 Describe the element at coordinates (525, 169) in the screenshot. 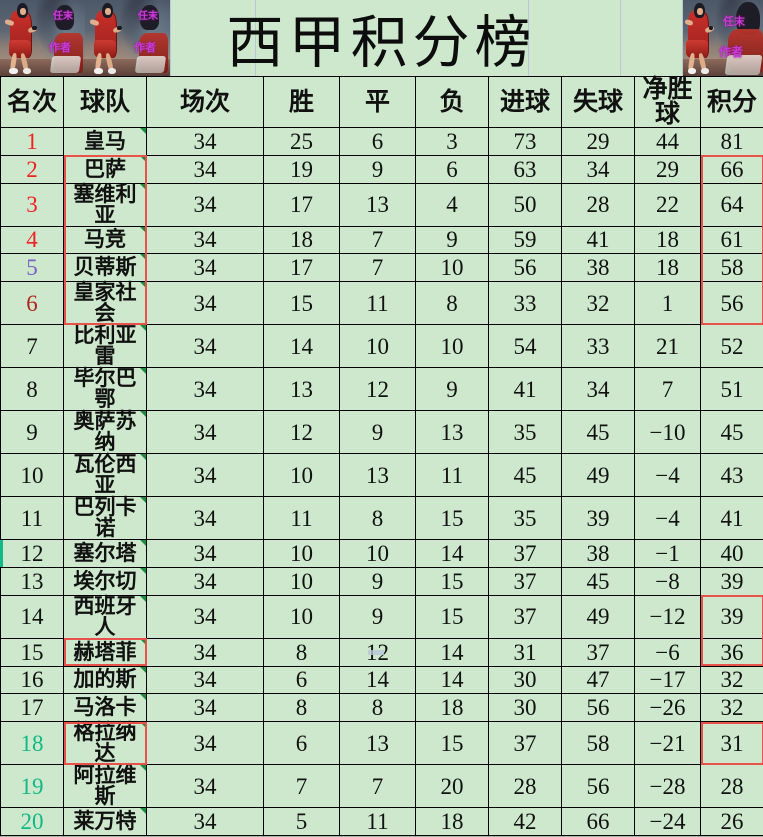

I see `cell-gf: 63` at that location.